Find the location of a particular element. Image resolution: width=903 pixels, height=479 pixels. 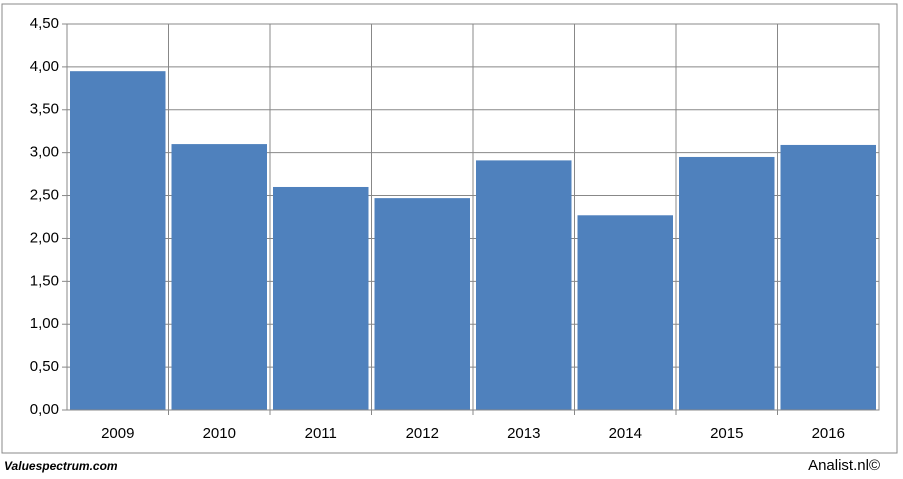

y-tick-label: 2,50 is located at coordinates (44, 195).